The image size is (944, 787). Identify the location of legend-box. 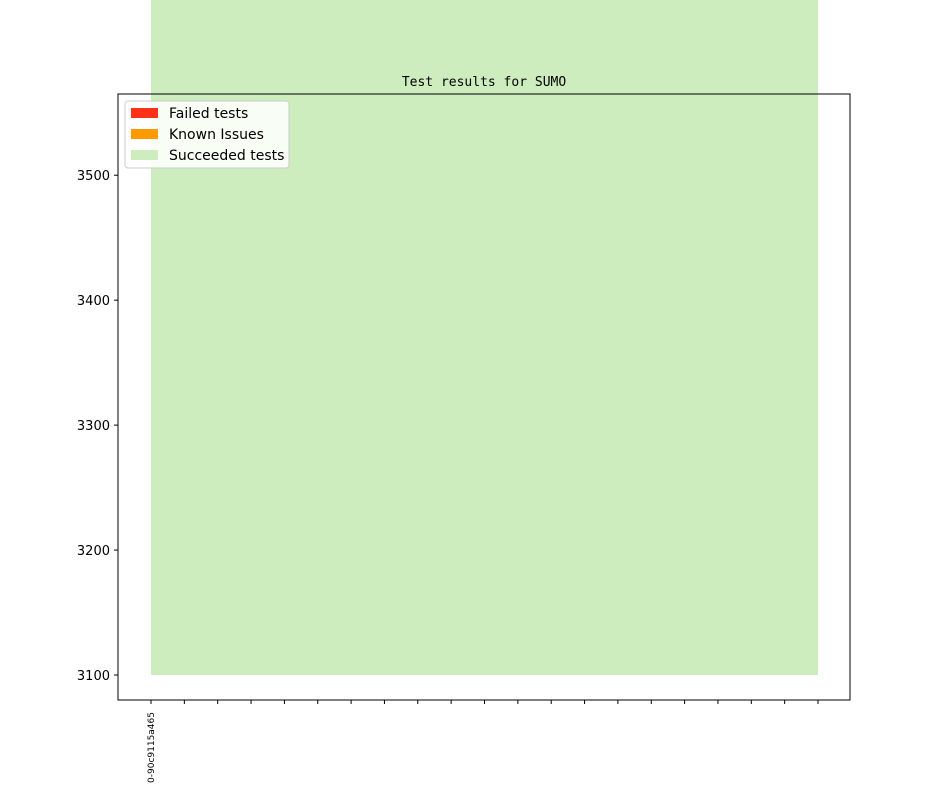
(207, 134).